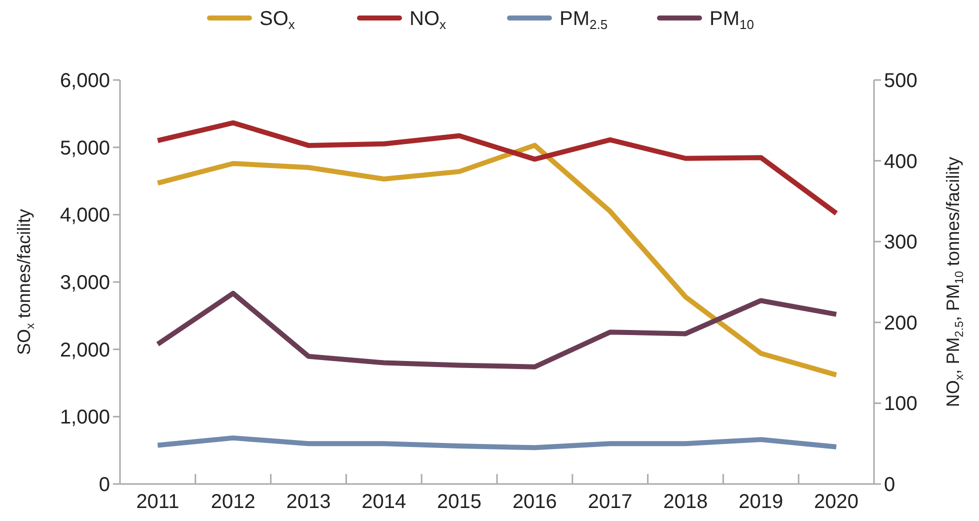 The width and height of the screenshot is (979, 521). I want to click on legend-label: NO$_{x}$, so click(428, 20).